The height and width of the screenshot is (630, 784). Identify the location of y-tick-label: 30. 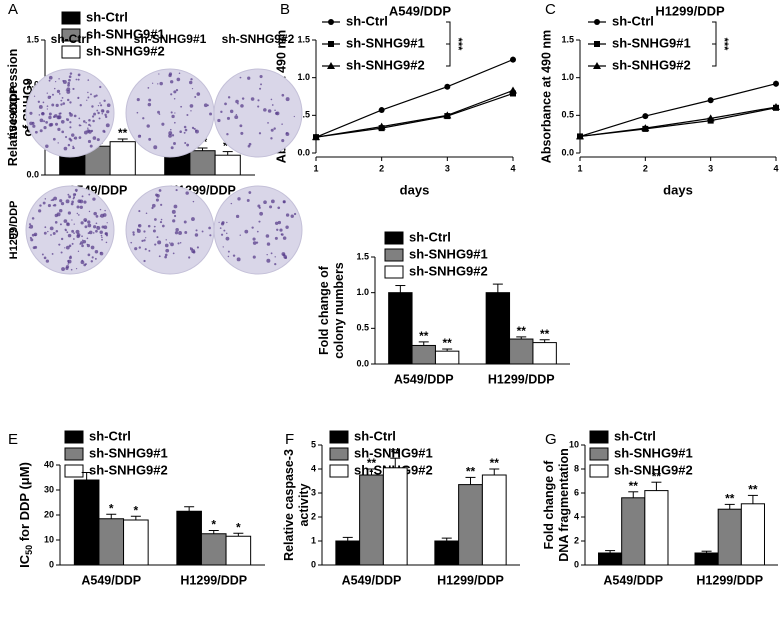
(49, 489).